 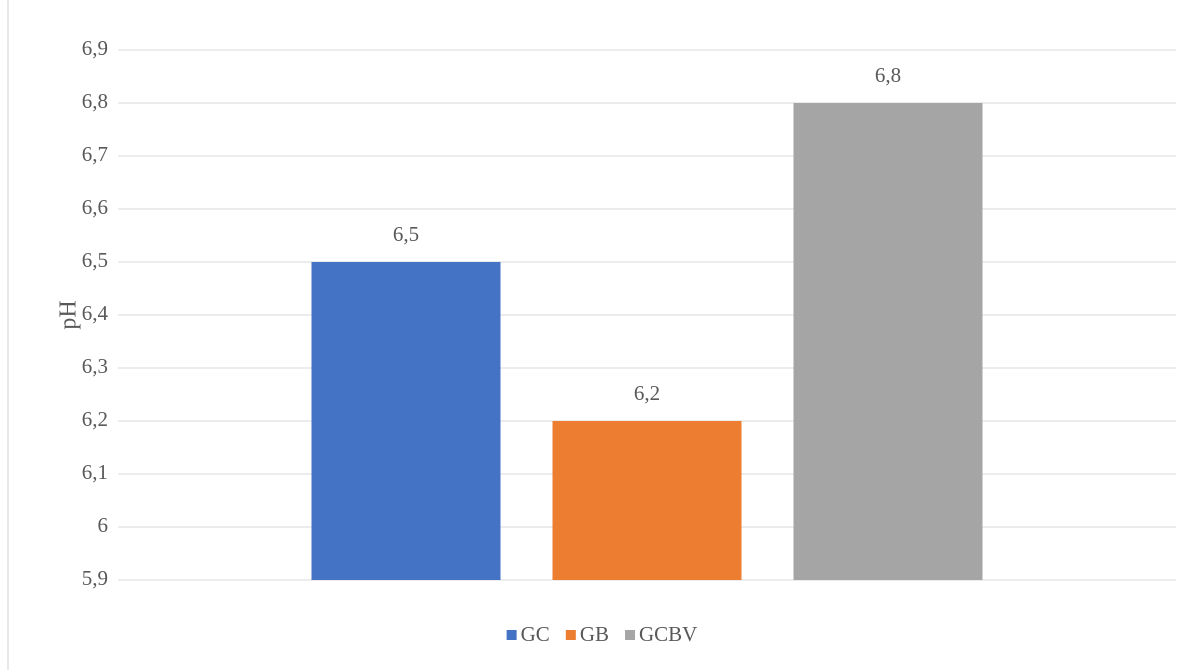 I want to click on legend-label: GCBV, so click(x=668, y=634).